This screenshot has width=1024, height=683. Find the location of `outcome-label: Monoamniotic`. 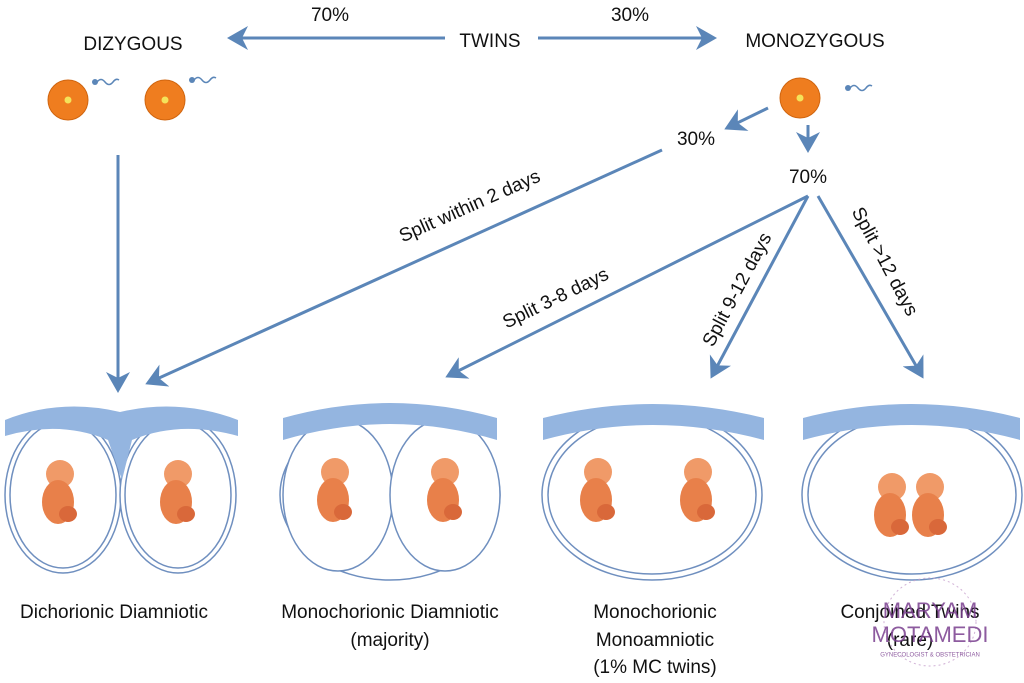

outcome-label: Monoamniotic is located at coordinates (655, 640).